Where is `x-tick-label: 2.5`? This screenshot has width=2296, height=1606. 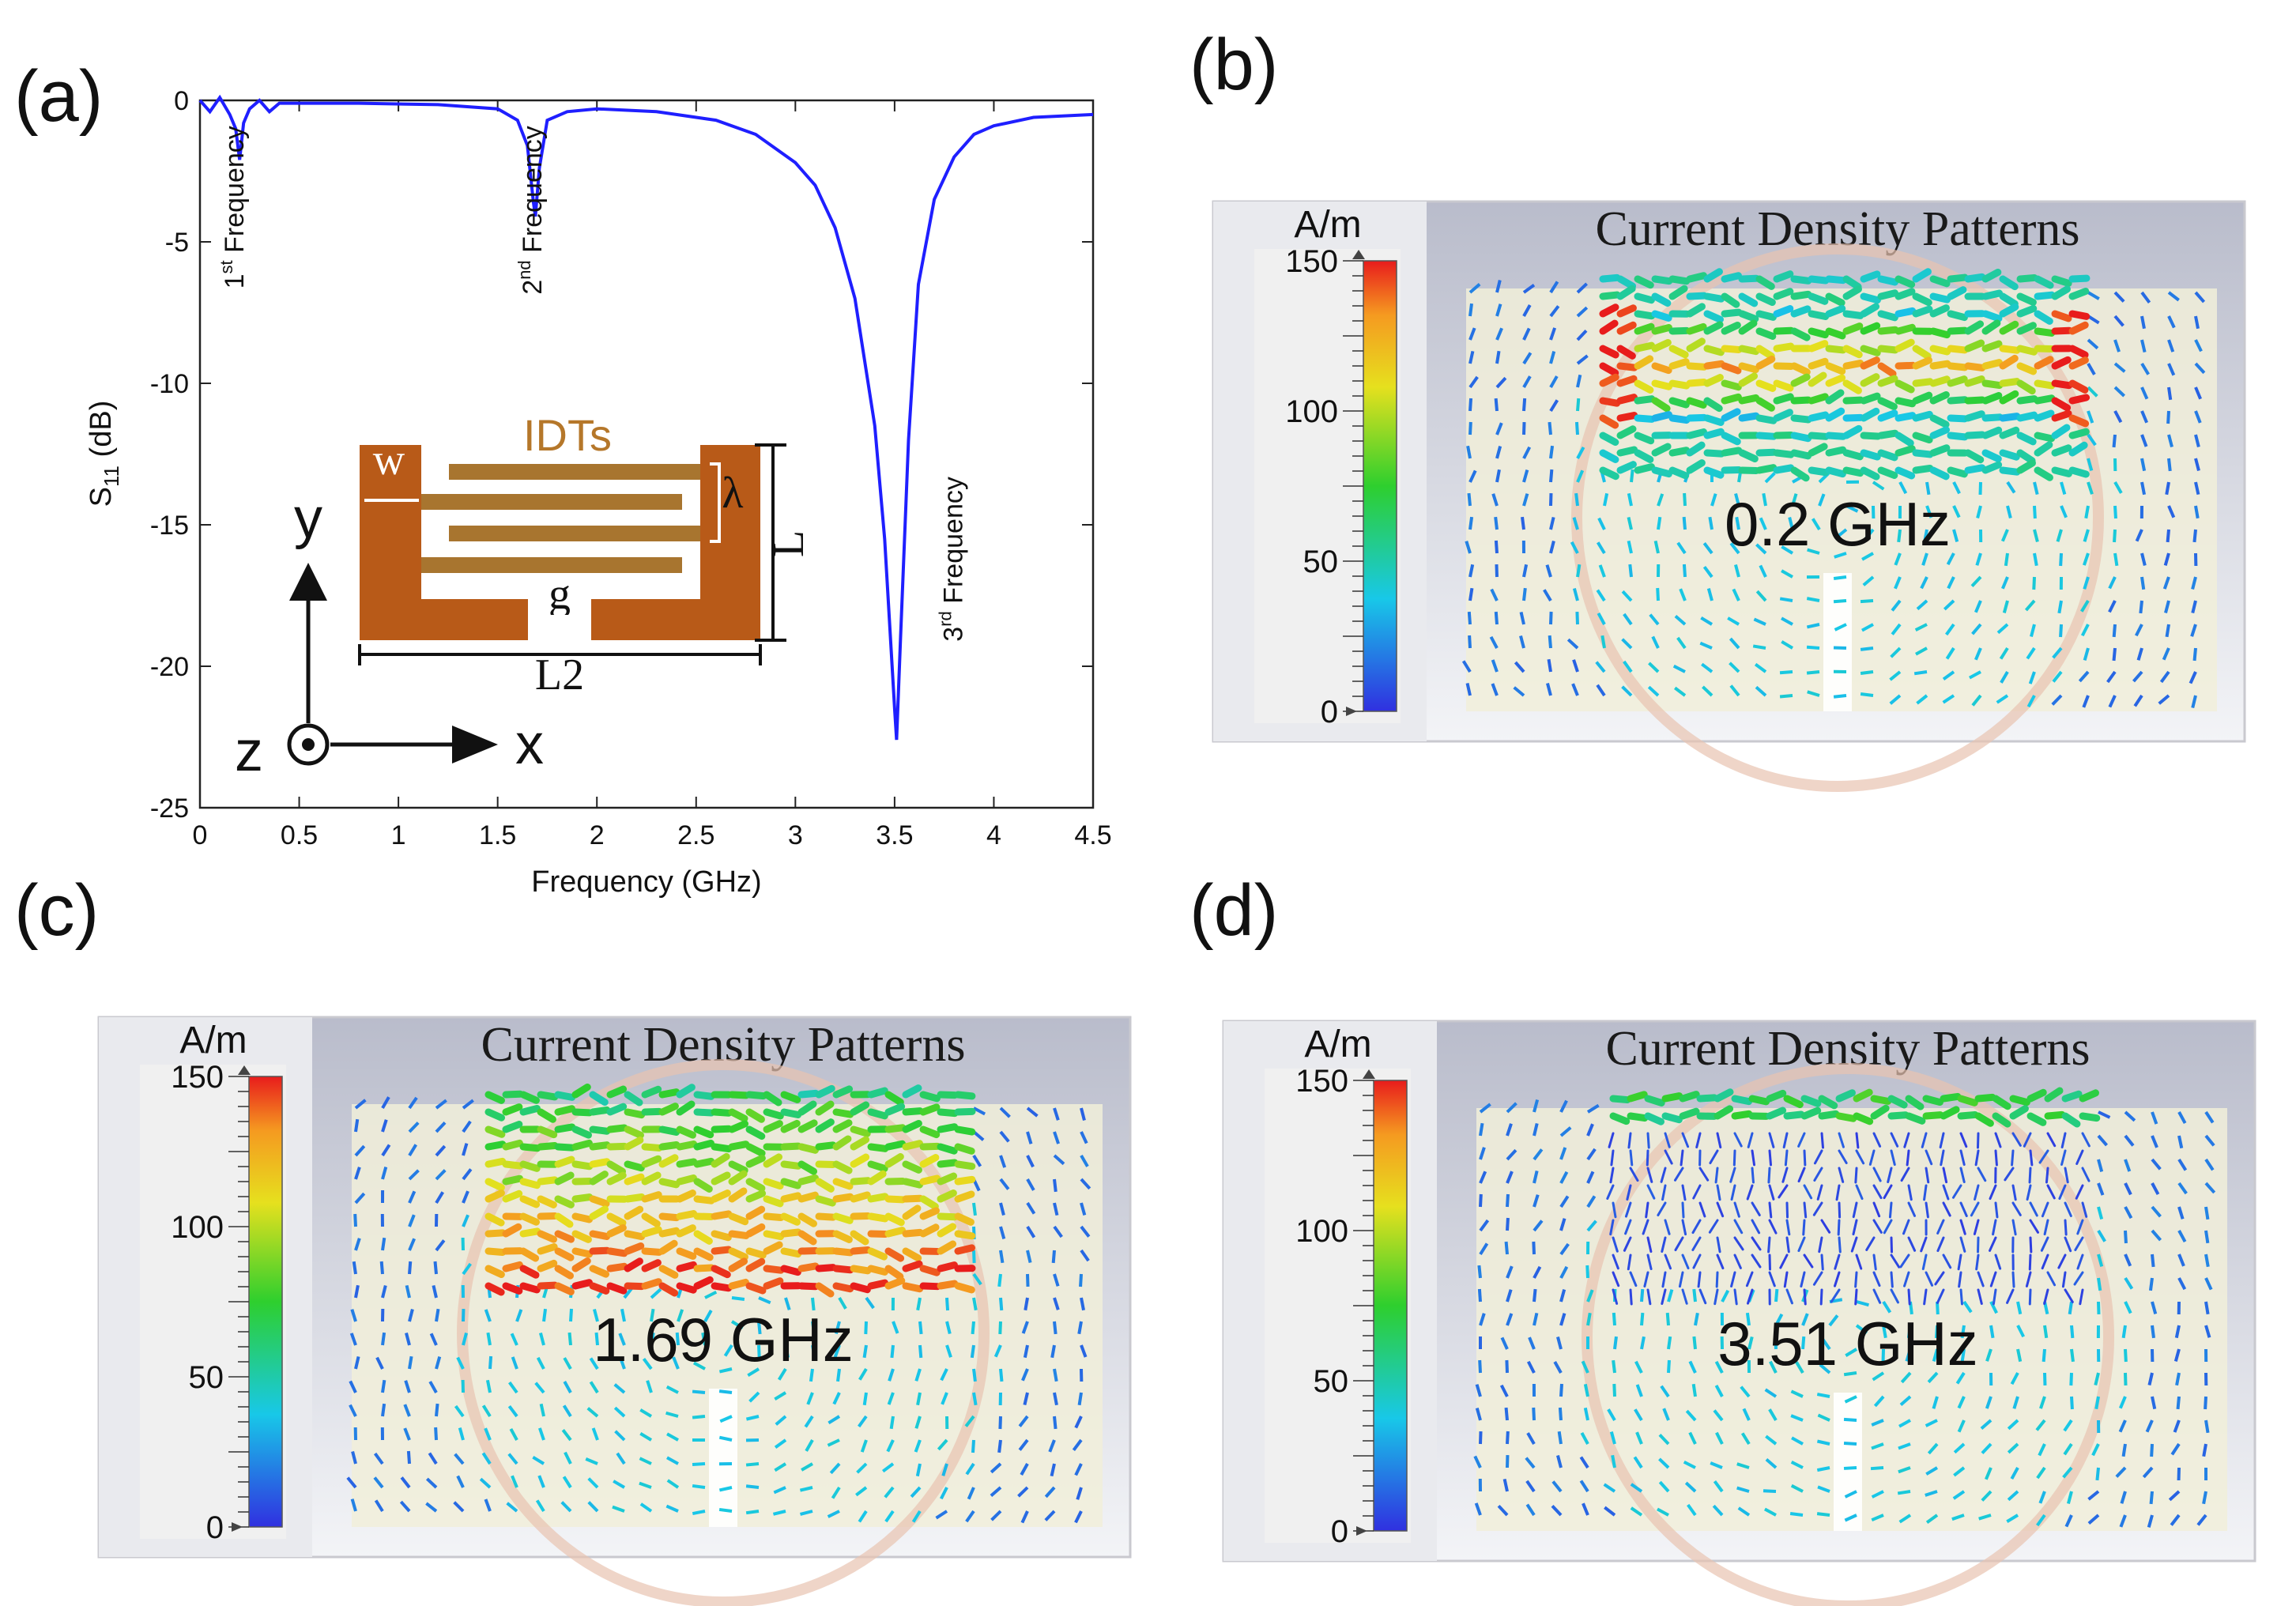 x-tick-label: 2.5 is located at coordinates (695, 835).